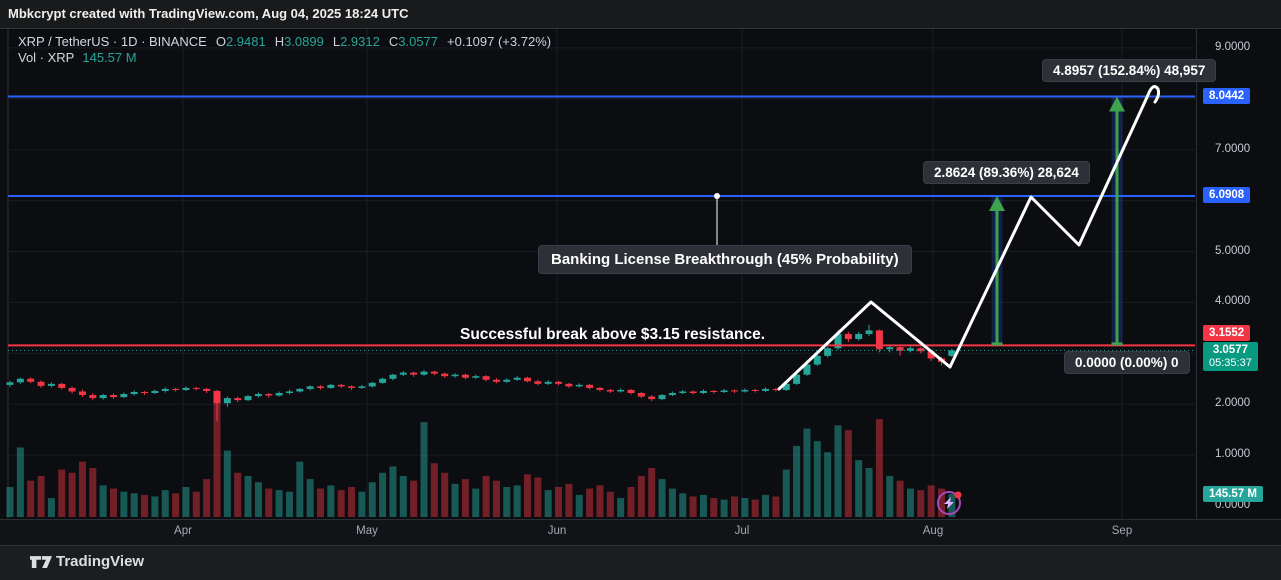  What do you see at coordinates (640, 532) in the screenshot?
I see `time-axis-band` at bounding box center [640, 532].